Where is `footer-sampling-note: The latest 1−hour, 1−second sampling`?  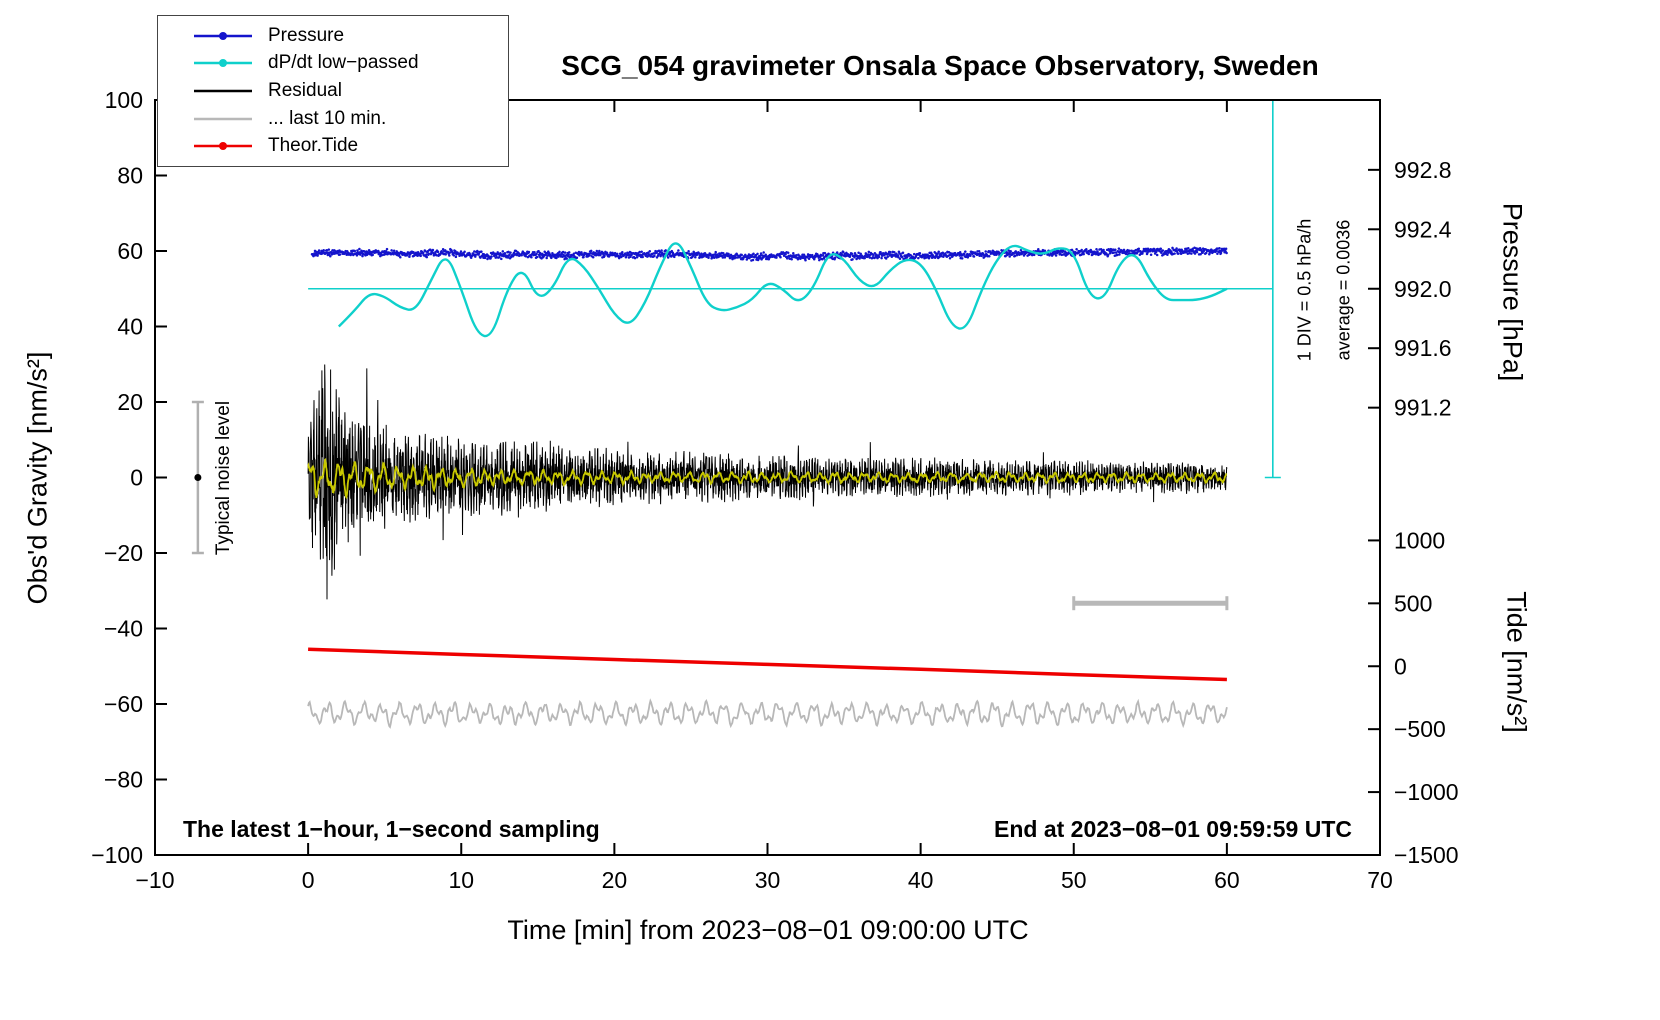
footer-sampling-note: The latest 1−hour, 1−second sampling is located at coordinates (391, 829).